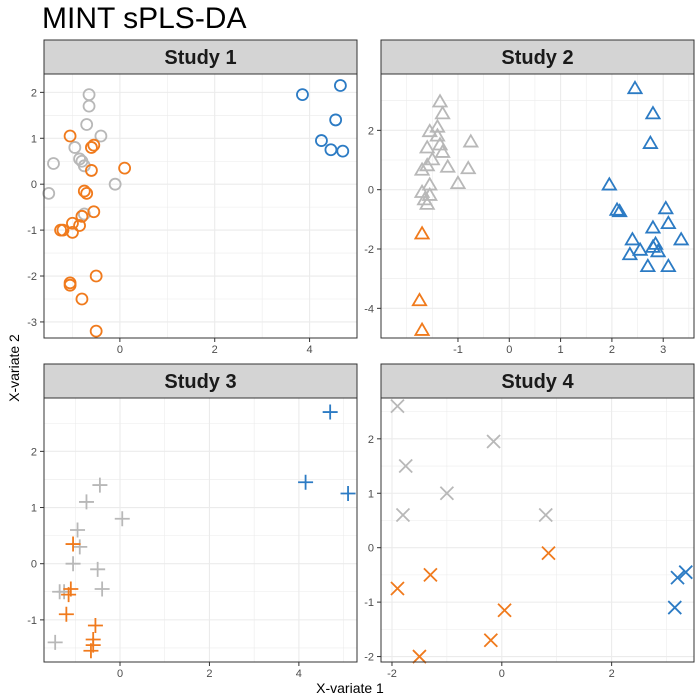 Image resolution: width=700 pixels, height=700 pixels. Describe the element at coordinates (14, 368) in the screenshot. I see `y-axis-label: X-variate 2` at that location.